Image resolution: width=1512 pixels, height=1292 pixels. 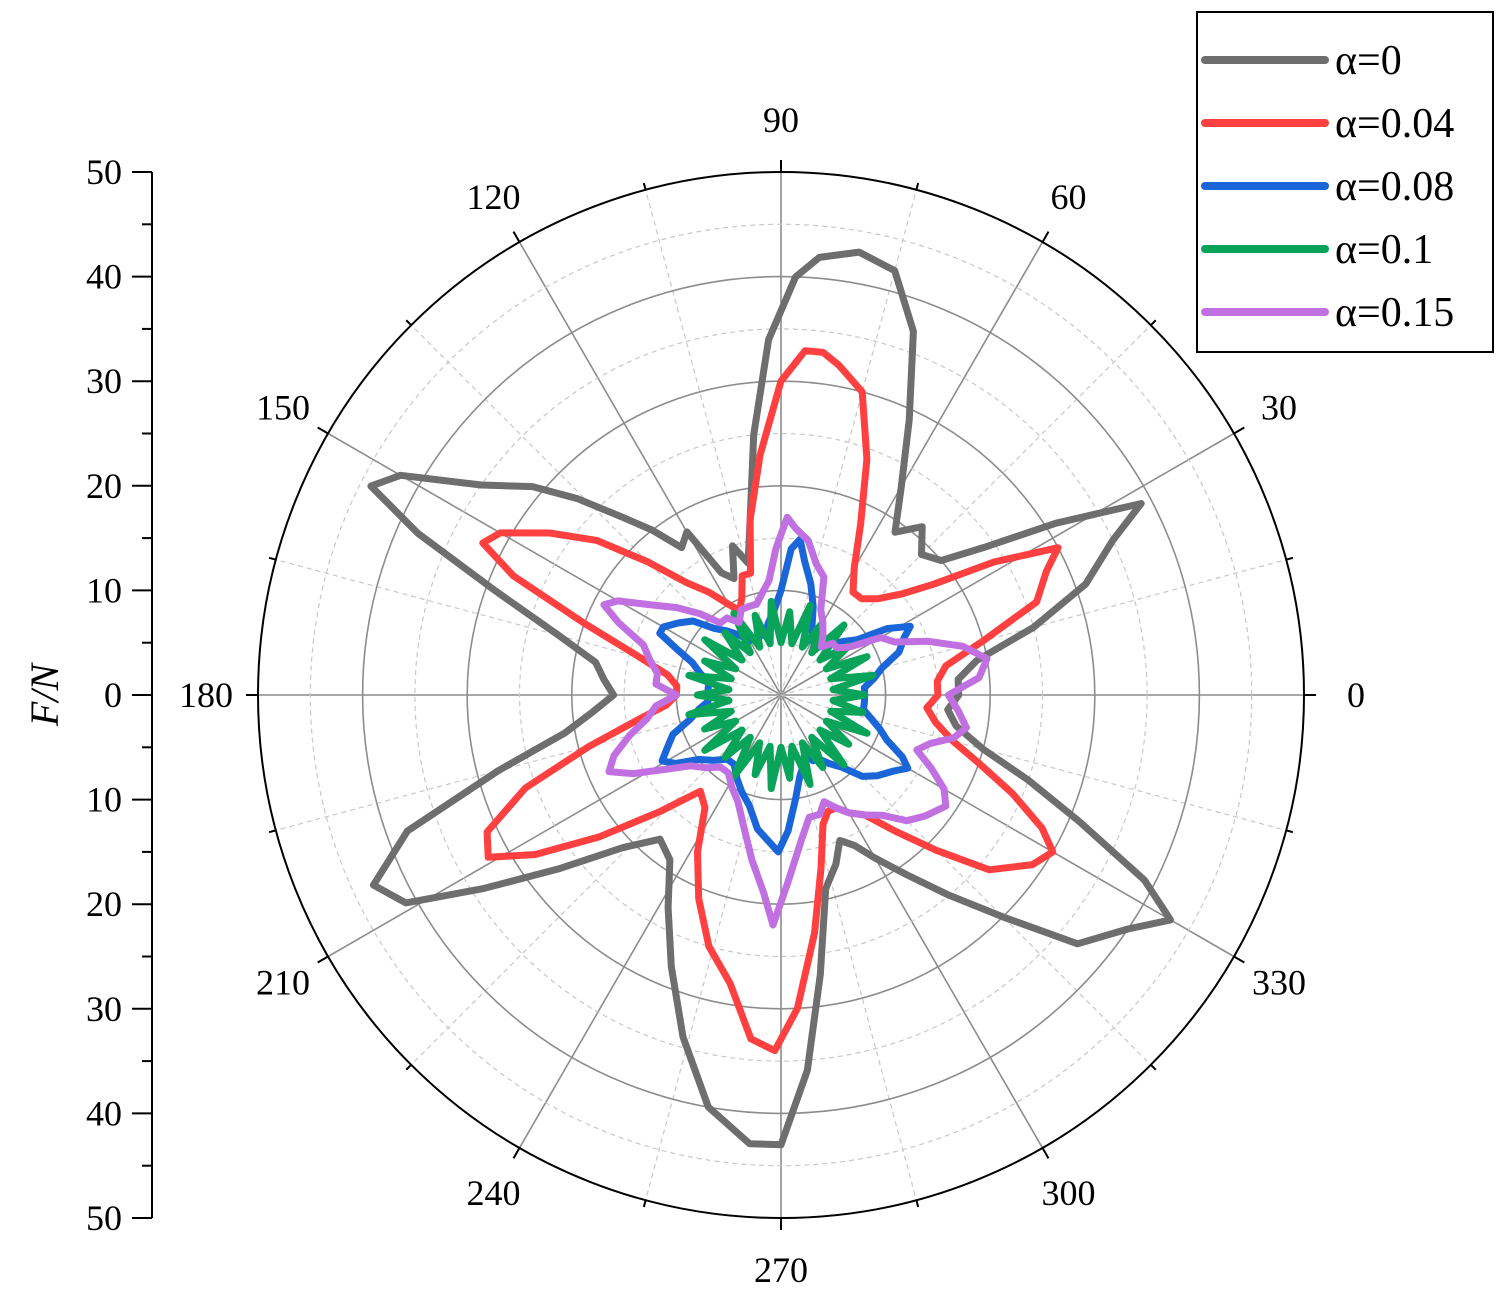 I want to click on legend-label-1: α=0.04, so click(x=1394, y=124).